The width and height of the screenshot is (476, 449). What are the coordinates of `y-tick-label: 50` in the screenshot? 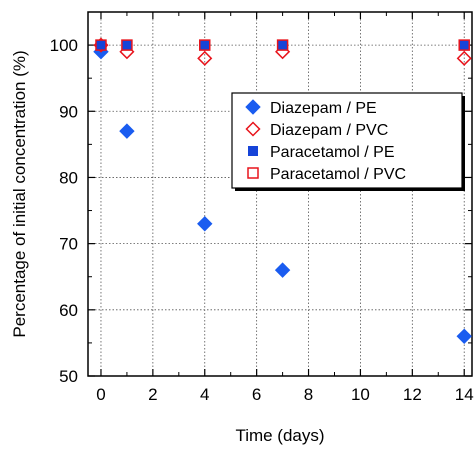 It's located at (68, 376).